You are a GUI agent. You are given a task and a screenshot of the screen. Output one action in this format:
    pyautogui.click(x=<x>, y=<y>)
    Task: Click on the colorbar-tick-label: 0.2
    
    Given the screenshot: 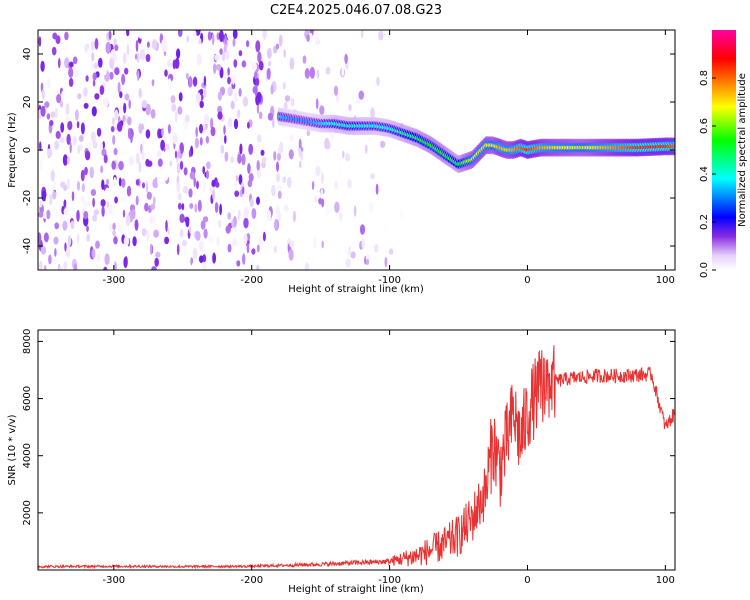 What is the action you would take?
    pyautogui.click(x=704, y=222)
    